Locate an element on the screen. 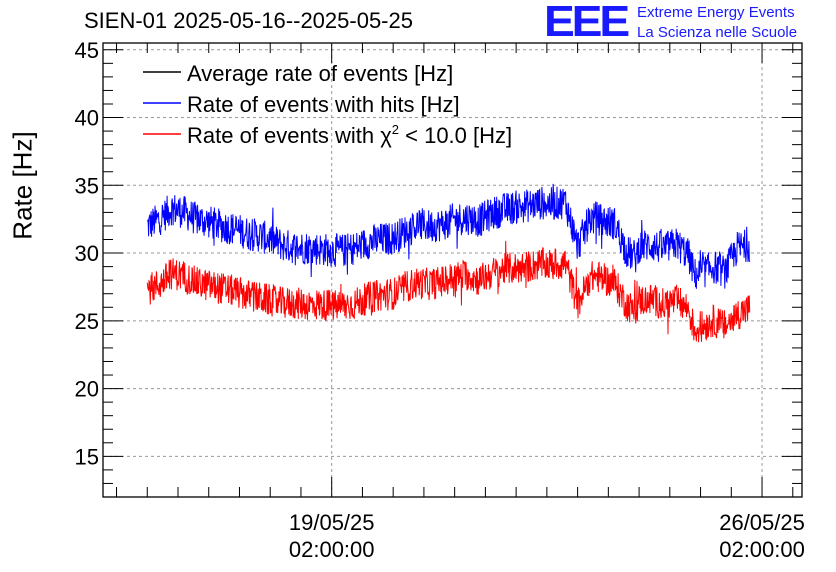  y-axis-label: Rate [Hz] is located at coordinates (22, 185).